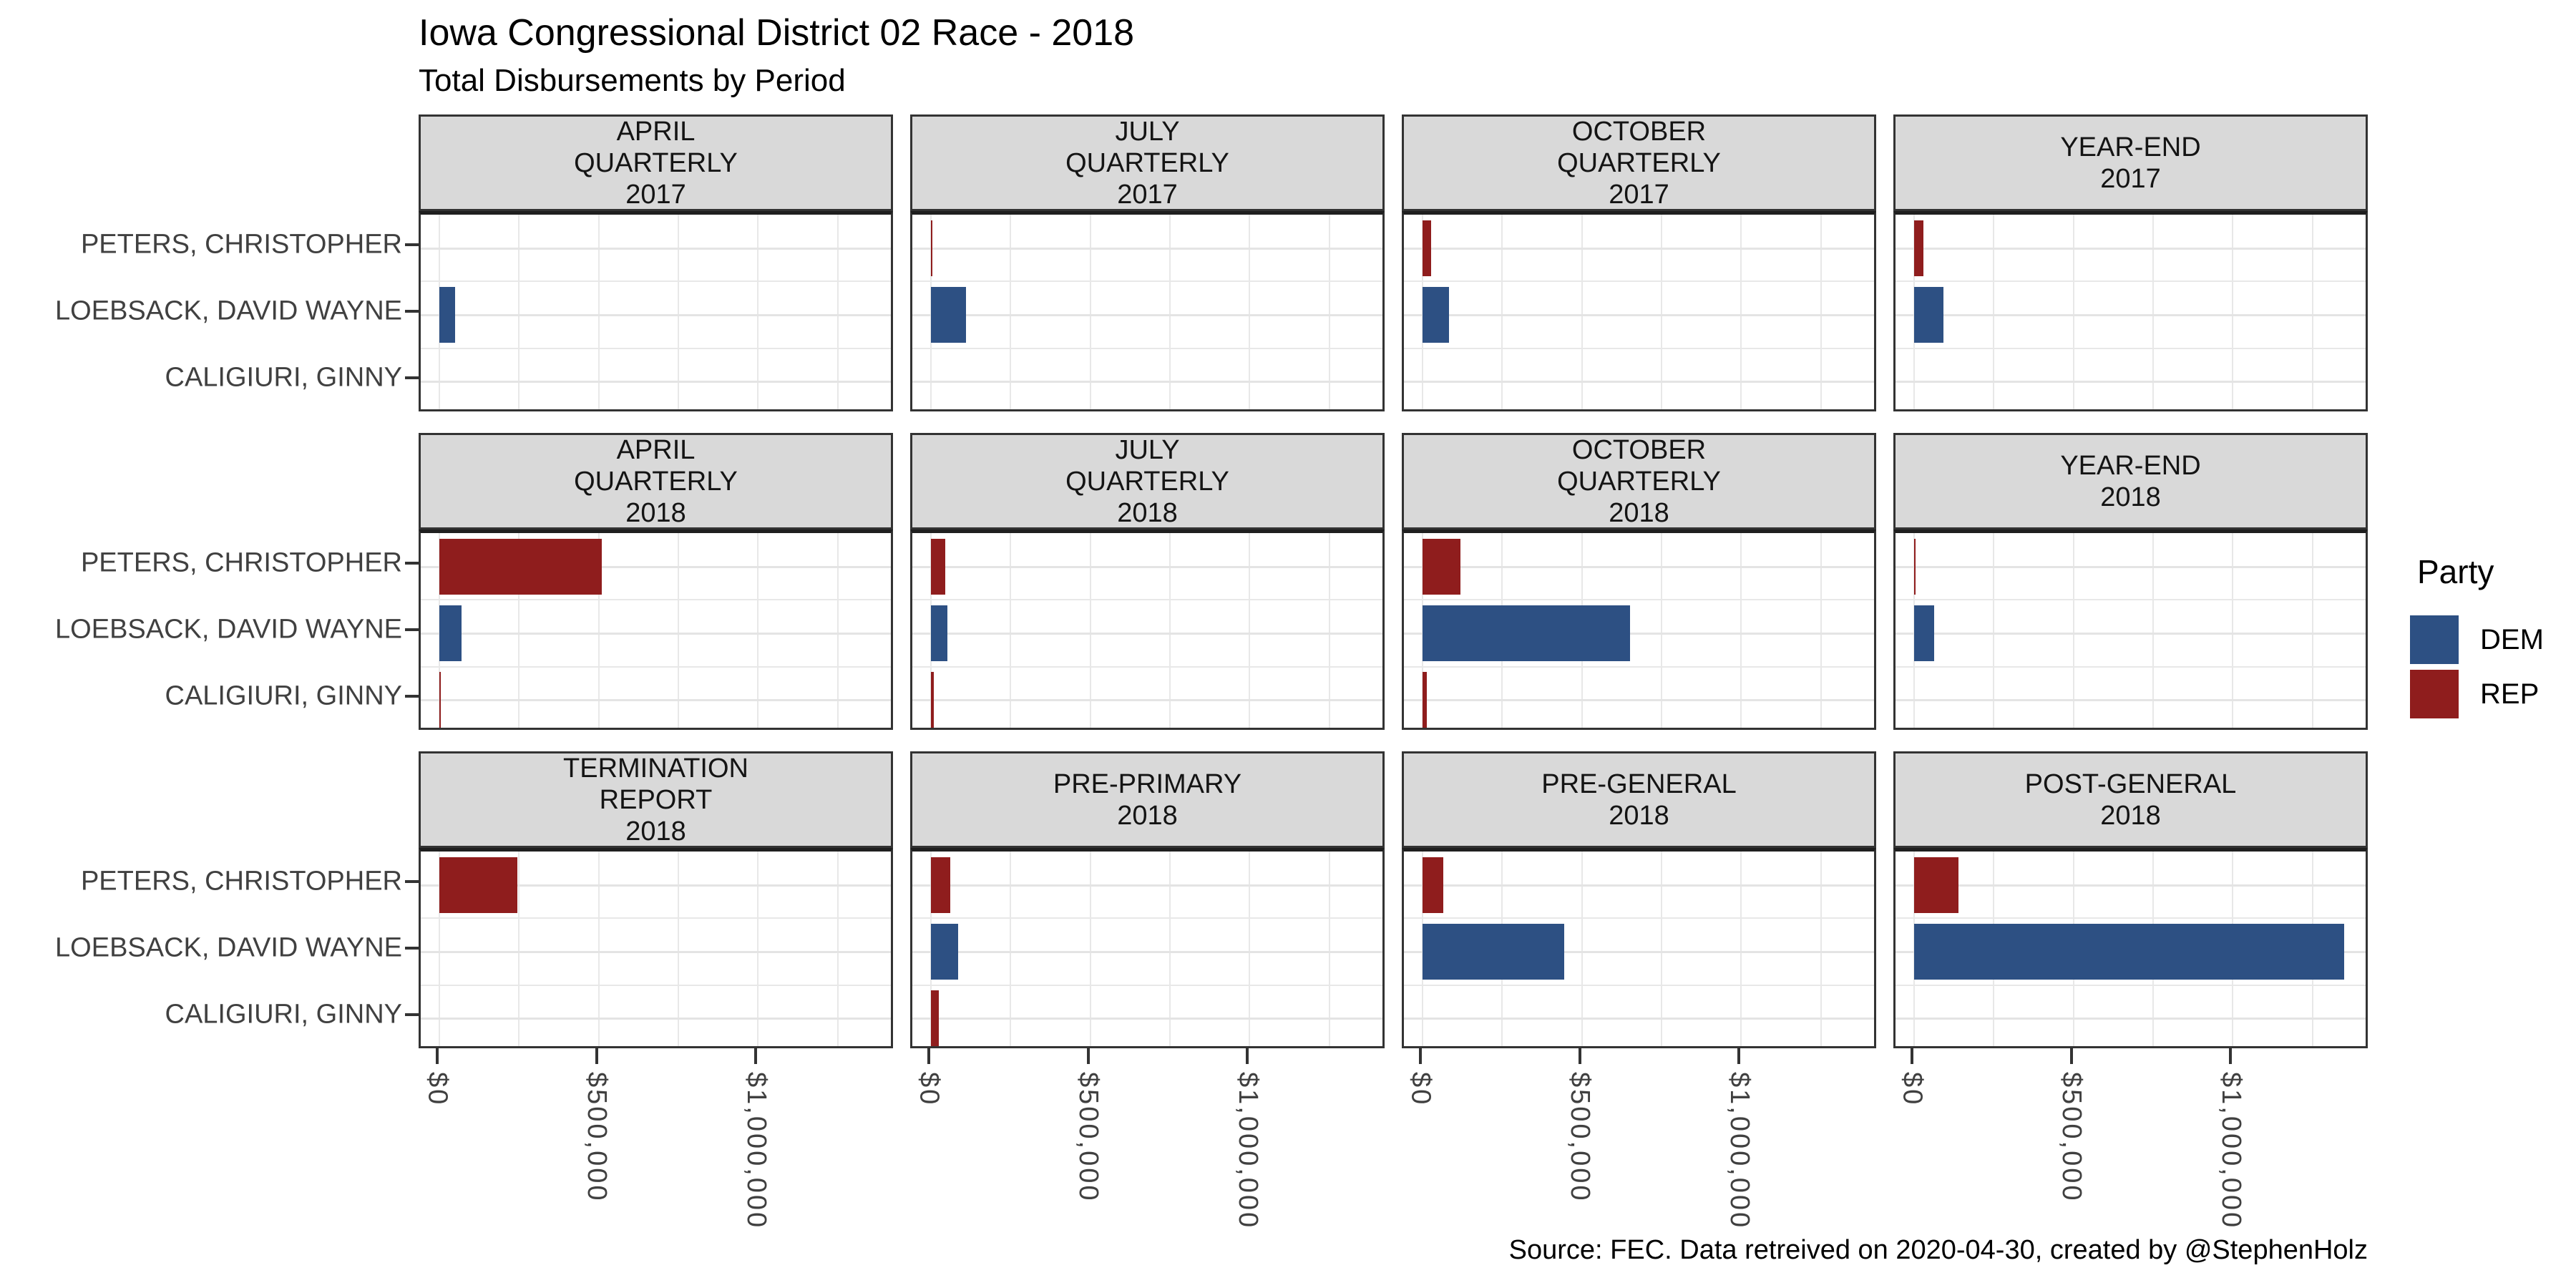 The image size is (2576, 1288). I want to click on x-axis-tick-label: $1,000,000, so click(2230, 1151).